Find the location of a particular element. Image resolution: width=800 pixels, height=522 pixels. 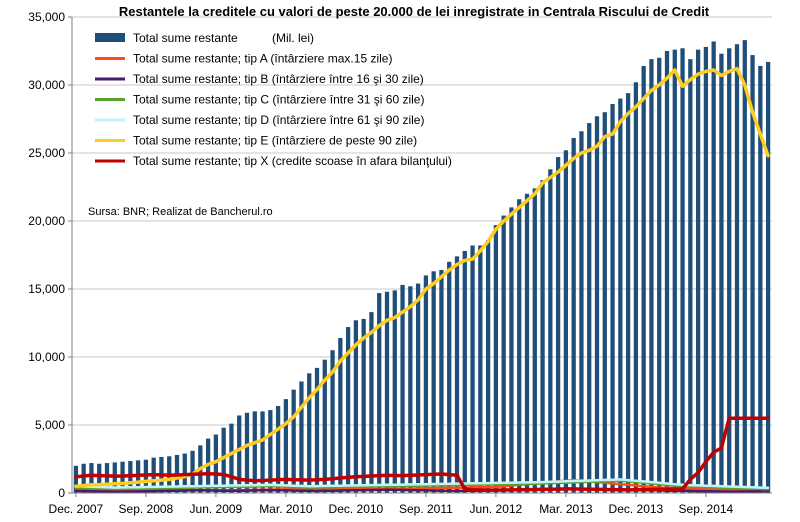

x-tick-label: Dec. 2010 is located at coordinates (356, 509).